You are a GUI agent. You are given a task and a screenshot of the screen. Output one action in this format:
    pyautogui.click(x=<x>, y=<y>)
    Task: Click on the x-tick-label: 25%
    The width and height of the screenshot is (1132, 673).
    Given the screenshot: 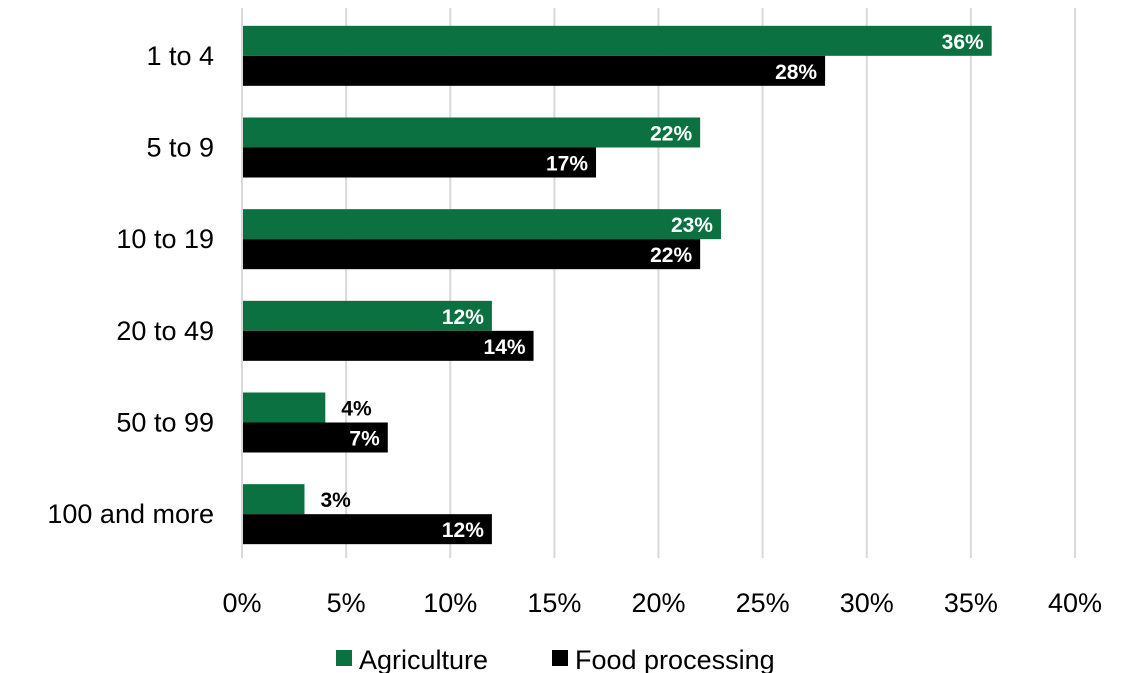 What is the action you would take?
    pyautogui.click(x=763, y=603)
    